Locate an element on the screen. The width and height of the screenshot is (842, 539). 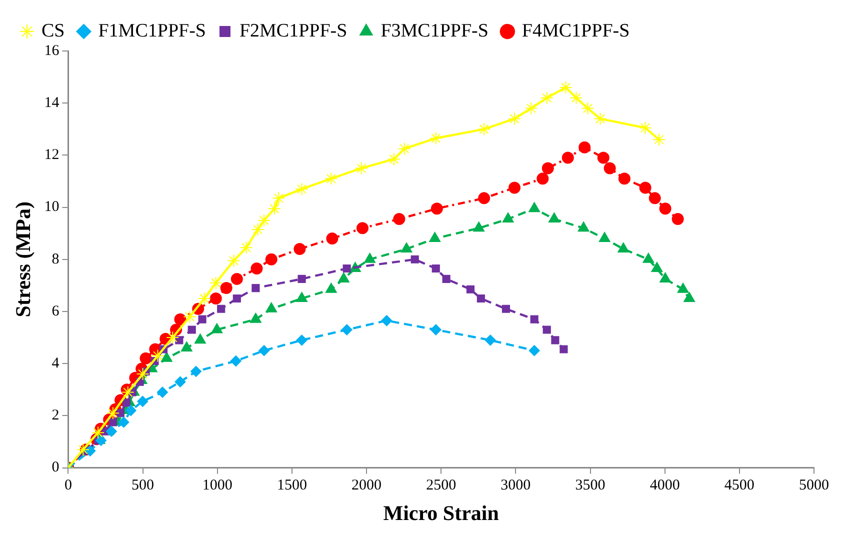
x-tick-label: 4000 is located at coordinates (665, 486).